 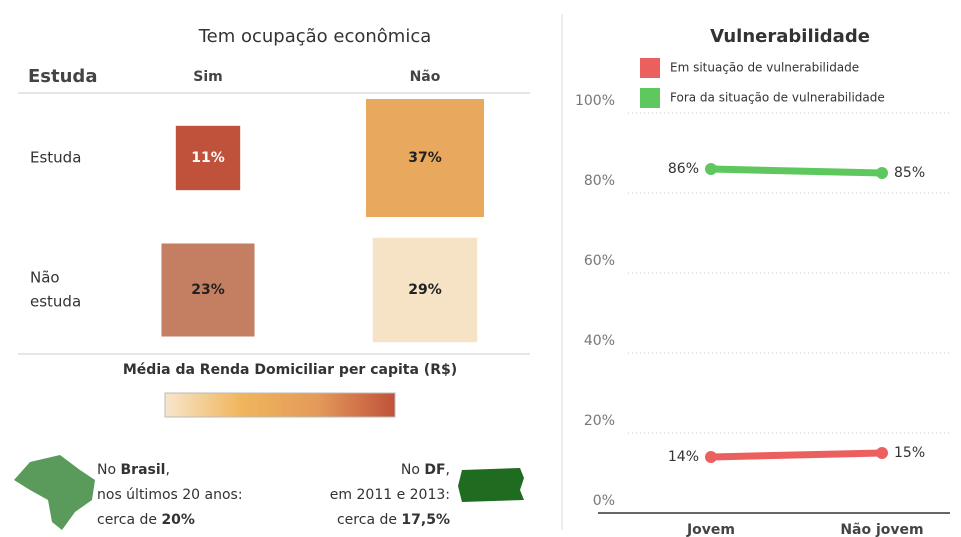 I want to click on note-line: cerca de 17,5%, so click(x=393, y=520).